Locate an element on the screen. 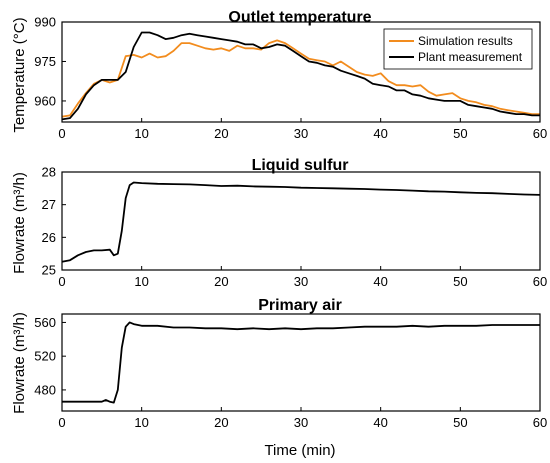 This screenshot has height=463, width=550. y-tick-label: 26 is located at coordinates (49, 237).